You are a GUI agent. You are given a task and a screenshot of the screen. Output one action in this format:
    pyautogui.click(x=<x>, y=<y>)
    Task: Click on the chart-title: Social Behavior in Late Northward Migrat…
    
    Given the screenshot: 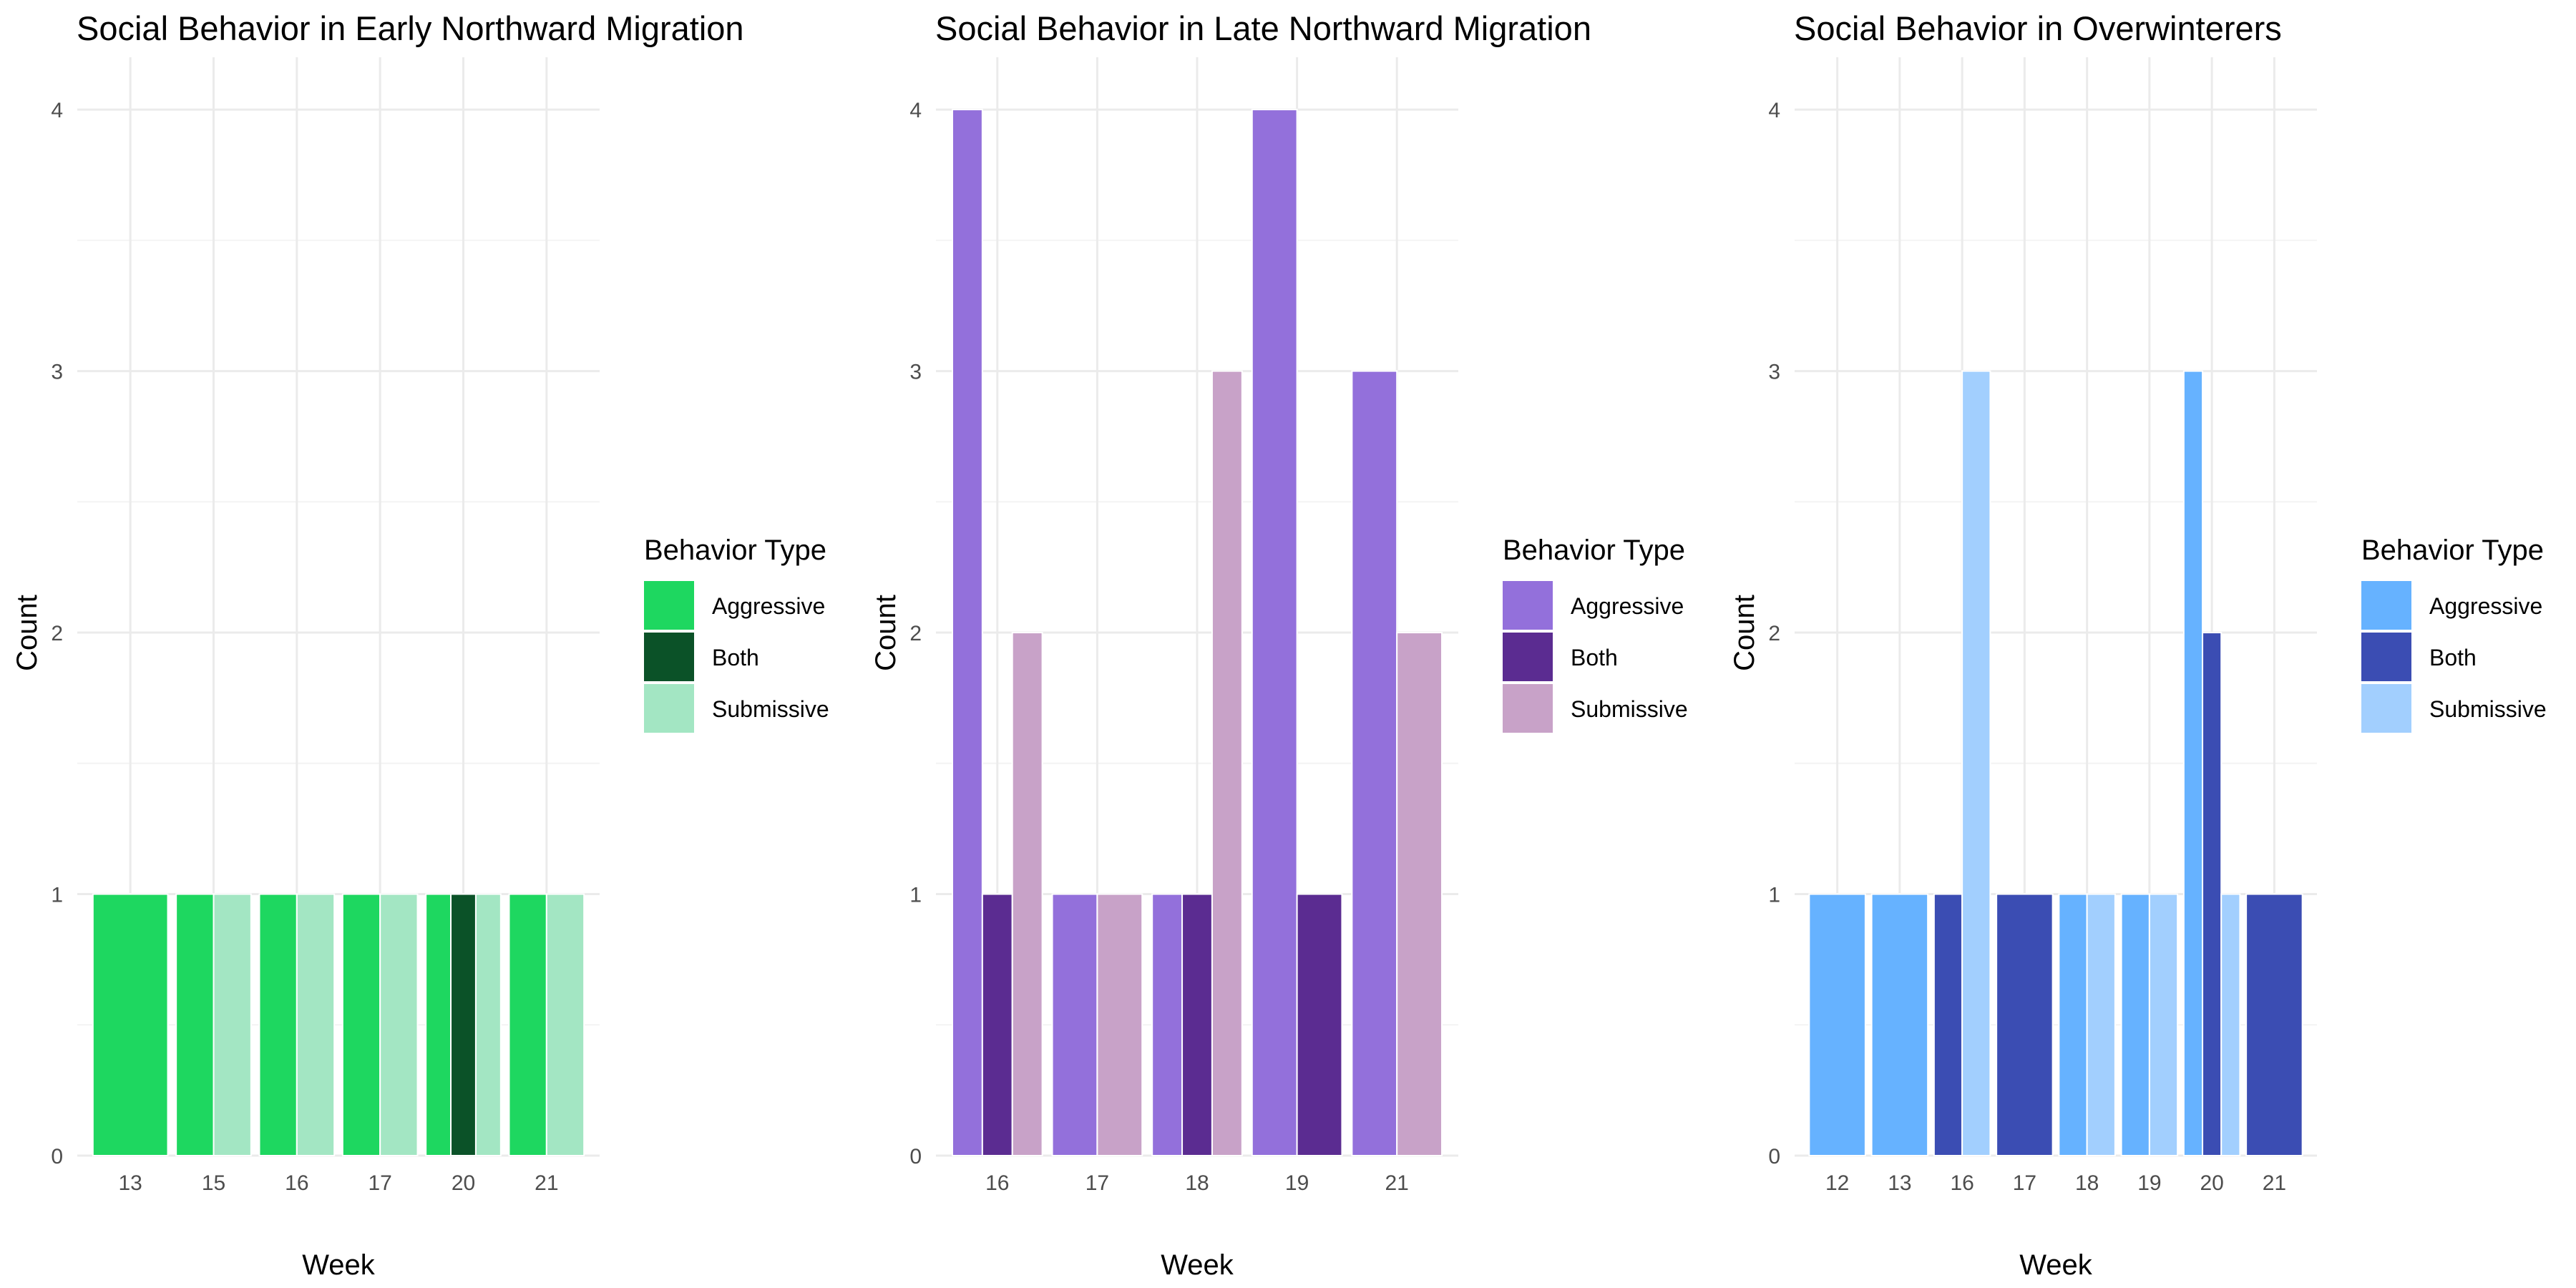 What is the action you would take?
    pyautogui.click(x=1263, y=28)
    